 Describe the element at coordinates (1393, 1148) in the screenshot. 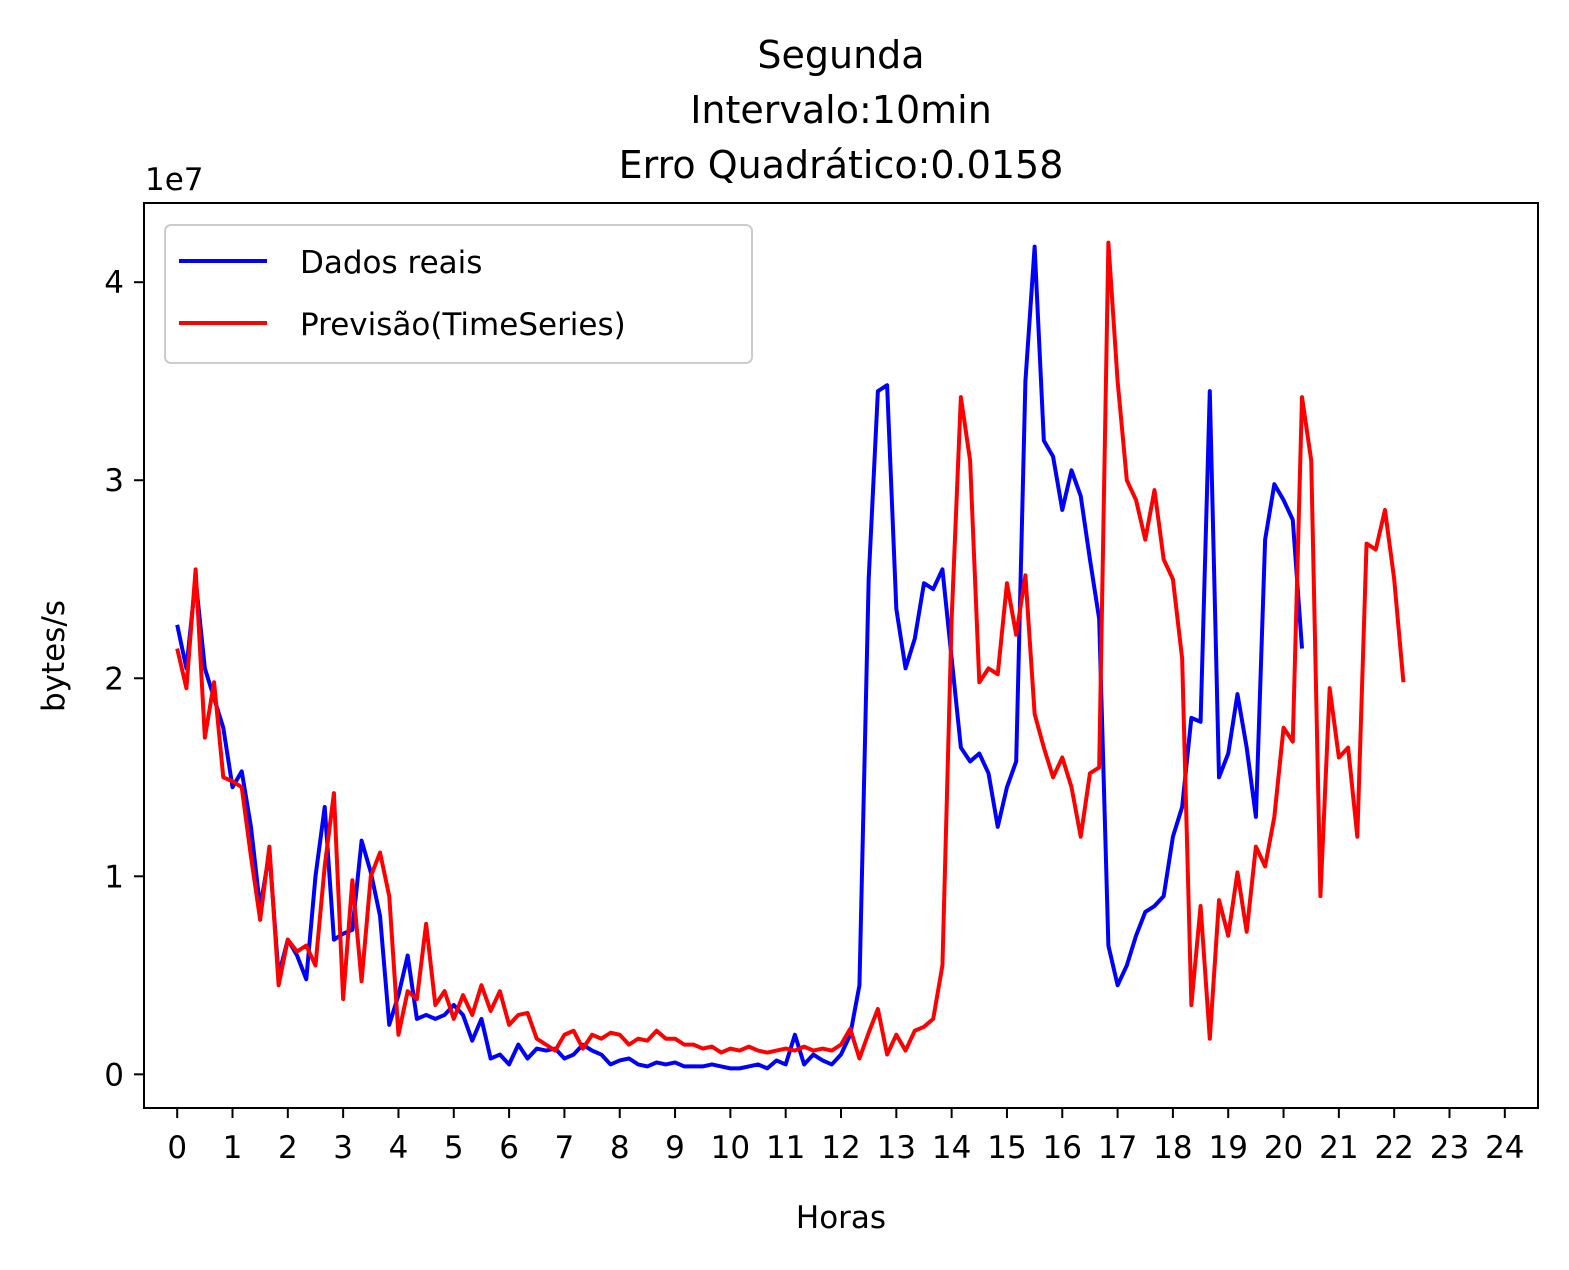

I see `x-tick-label: 22` at that location.